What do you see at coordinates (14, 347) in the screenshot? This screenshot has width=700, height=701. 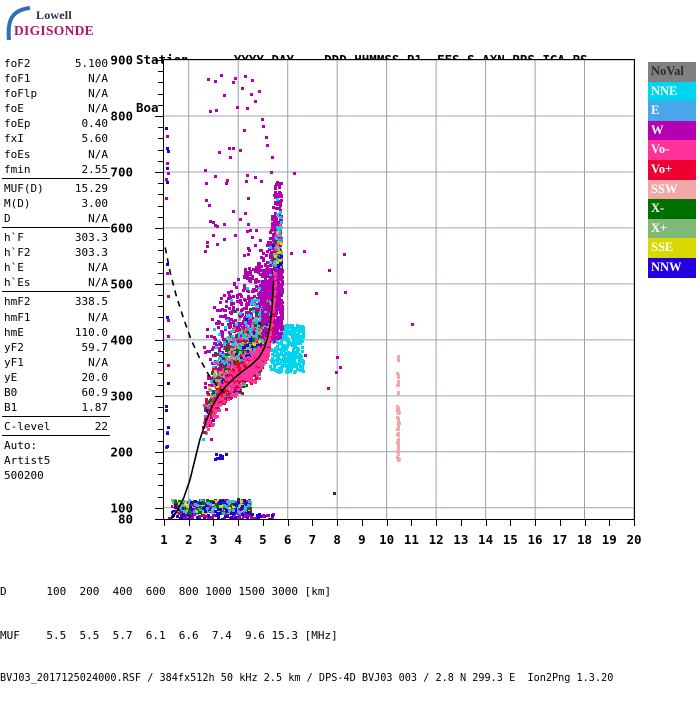 I see `param-key: yF2` at bounding box center [14, 347].